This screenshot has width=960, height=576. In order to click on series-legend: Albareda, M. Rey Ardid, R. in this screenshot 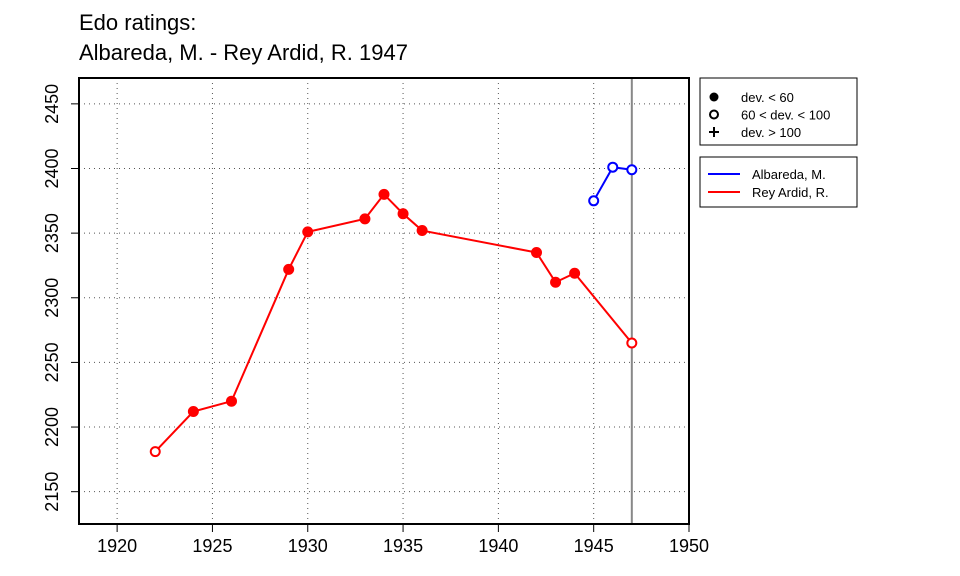, I will do `click(778, 182)`.